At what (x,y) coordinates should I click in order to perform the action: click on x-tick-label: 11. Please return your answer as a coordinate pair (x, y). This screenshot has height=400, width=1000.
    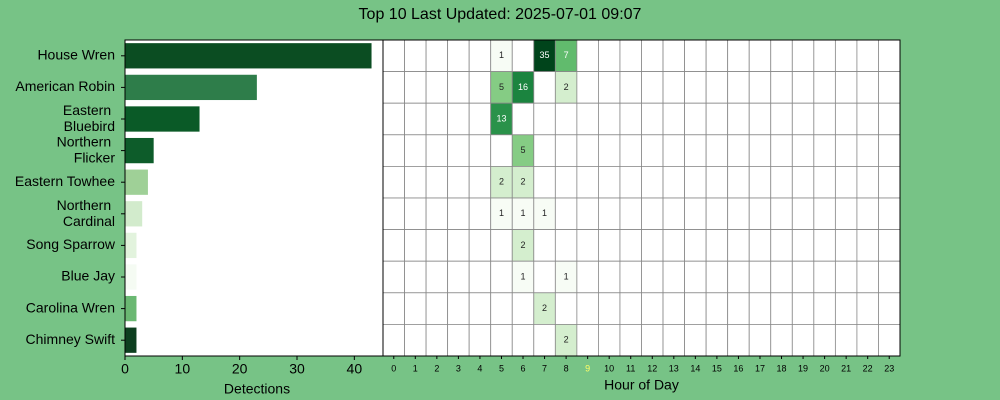
    Looking at the image, I should click on (630, 368).